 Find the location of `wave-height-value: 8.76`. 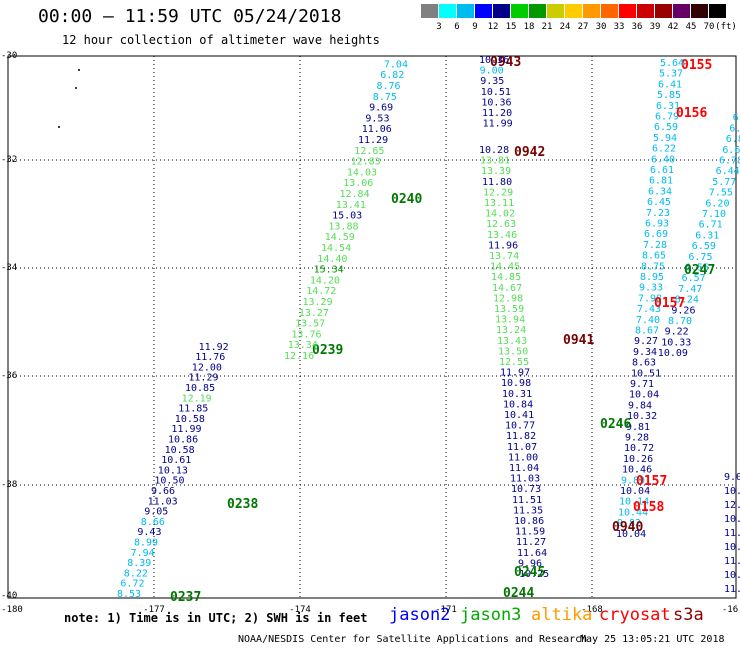

wave-height-value: 8.76 is located at coordinates (389, 86).